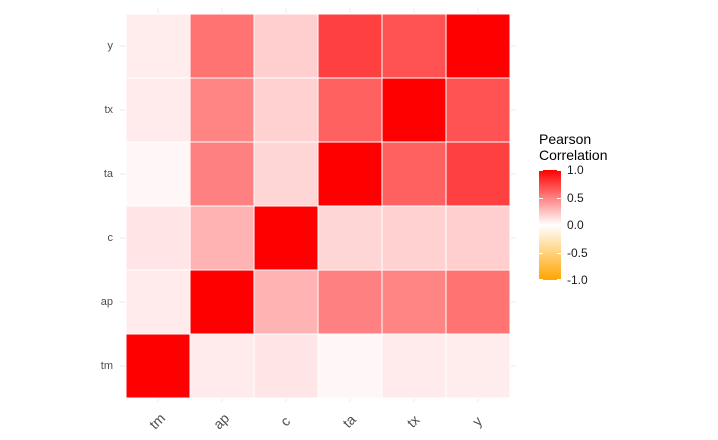  What do you see at coordinates (286, 174) in the screenshot?
I see `heatmap-cell-ta-c` at bounding box center [286, 174].